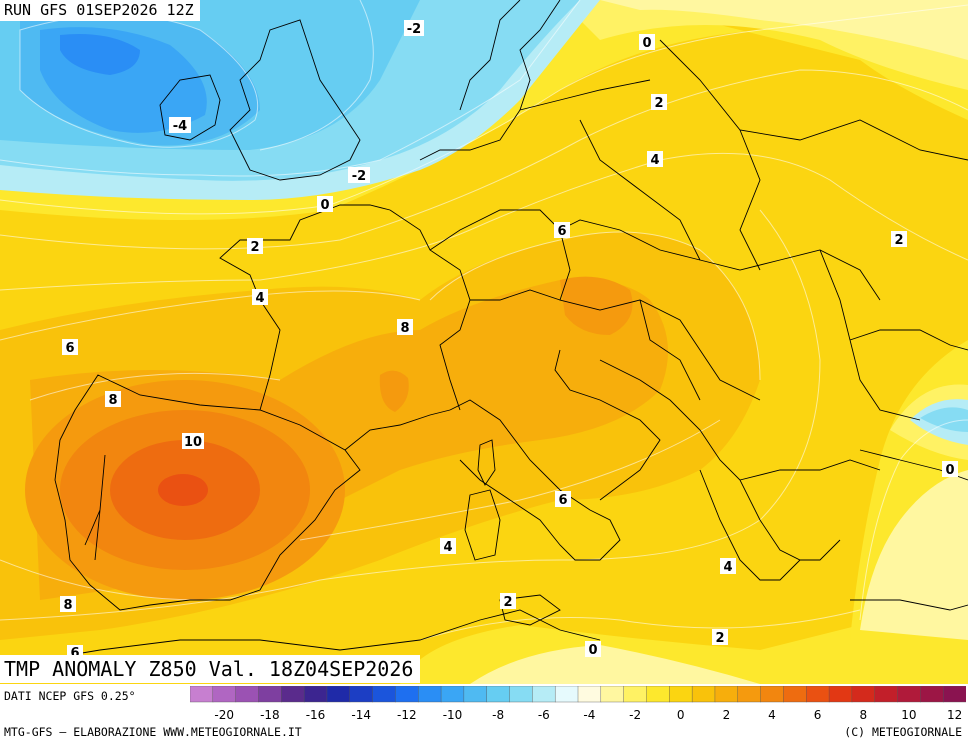 This screenshot has width=968, height=745. Describe the element at coordinates (544, 715) in the screenshot. I see `colorbar-tick-label: -6` at that location.